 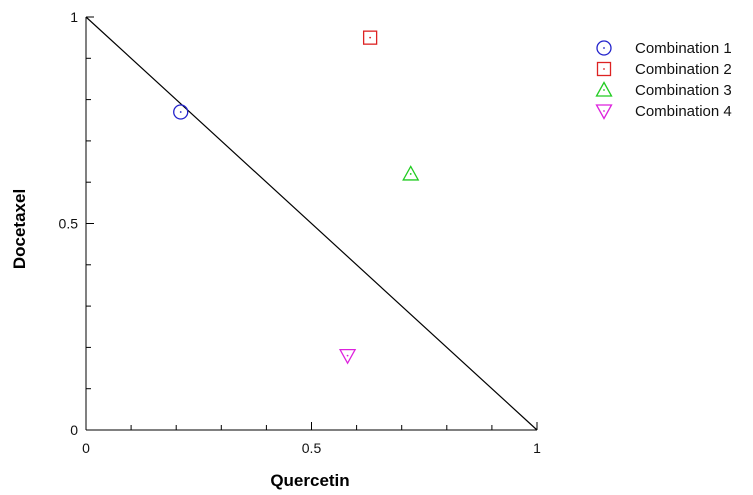 What do you see at coordinates (683, 69) in the screenshot?
I see `legend-label: Combination 2` at bounding box center [683, 69].